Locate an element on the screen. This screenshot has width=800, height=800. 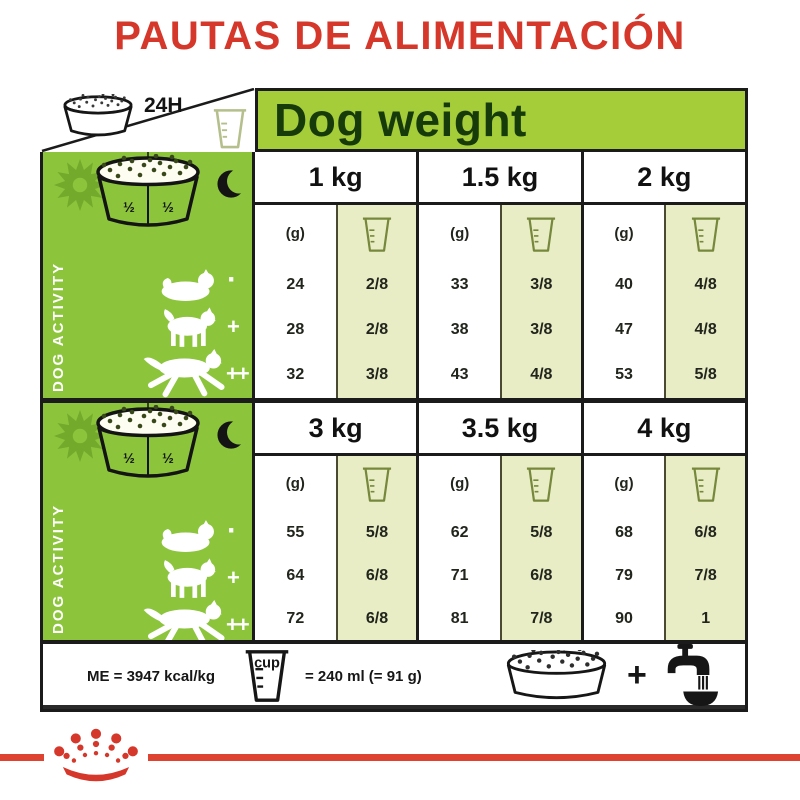
weight-column-4kg: 4 kg (g) 68 6/8 79 7/8 90 1 is located at coordinates (662, 521).